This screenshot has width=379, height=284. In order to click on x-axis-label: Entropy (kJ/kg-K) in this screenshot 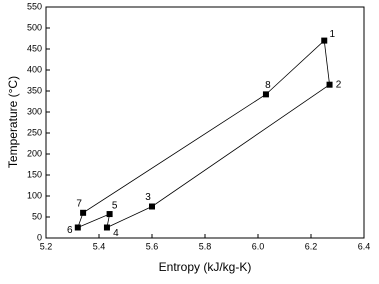, I will do `click(205, 267)`.